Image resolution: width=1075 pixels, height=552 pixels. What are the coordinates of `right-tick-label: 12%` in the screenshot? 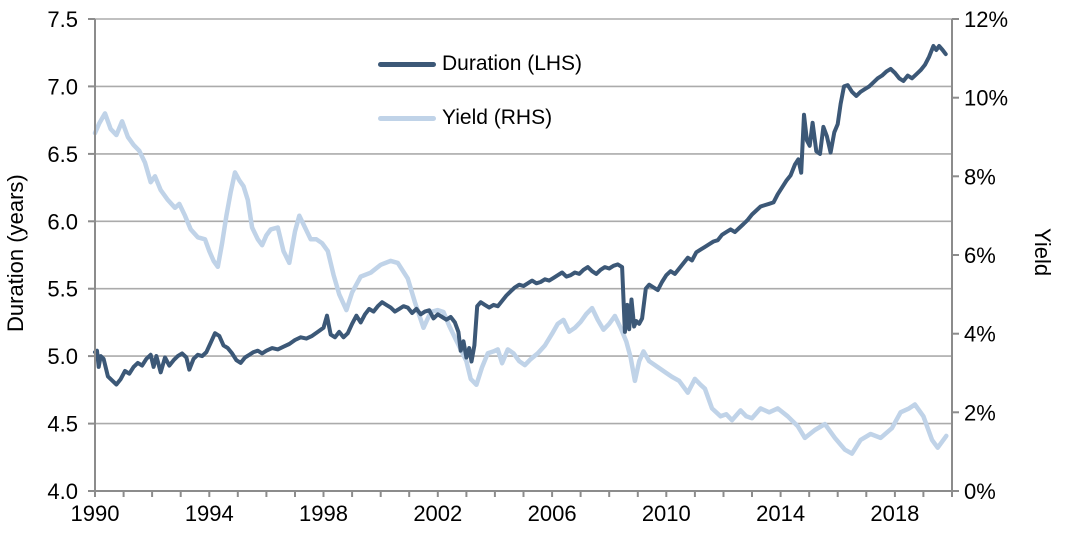 It's located at (986, 19).